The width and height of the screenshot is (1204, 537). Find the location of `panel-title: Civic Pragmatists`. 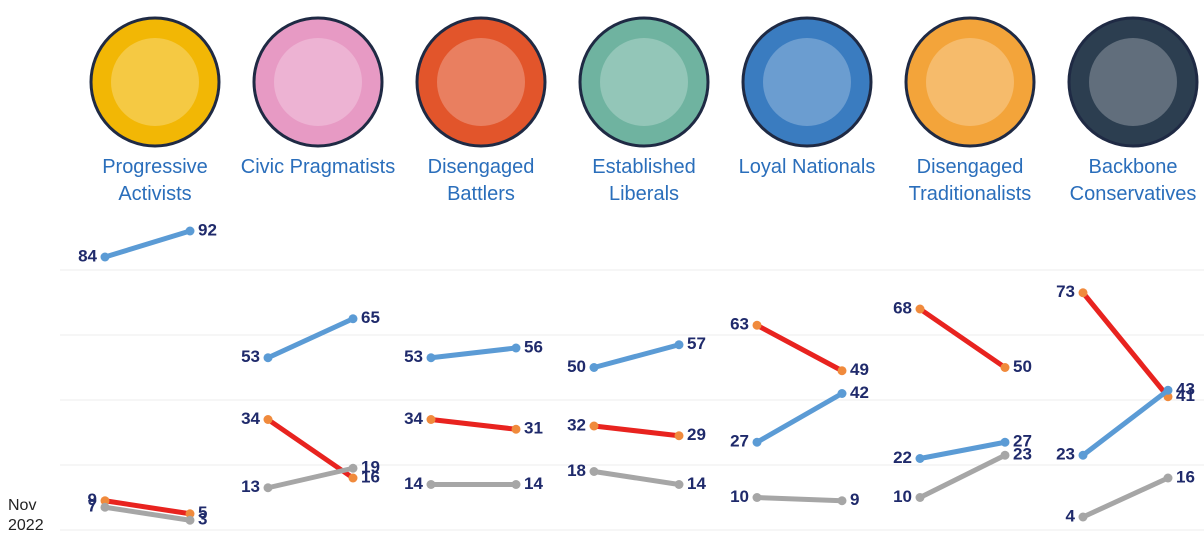

panel-title: Civic Pragmatists is located at coordinates (318, 167).